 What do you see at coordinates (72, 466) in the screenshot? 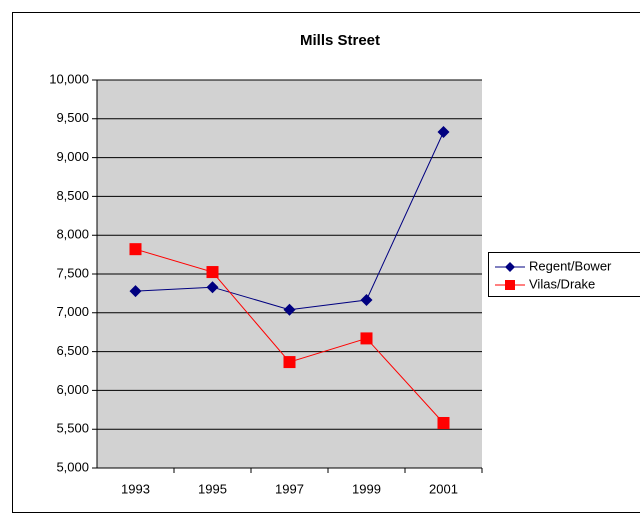
I see `y-tick-label: 5,000` at bounding box center [72, 466].